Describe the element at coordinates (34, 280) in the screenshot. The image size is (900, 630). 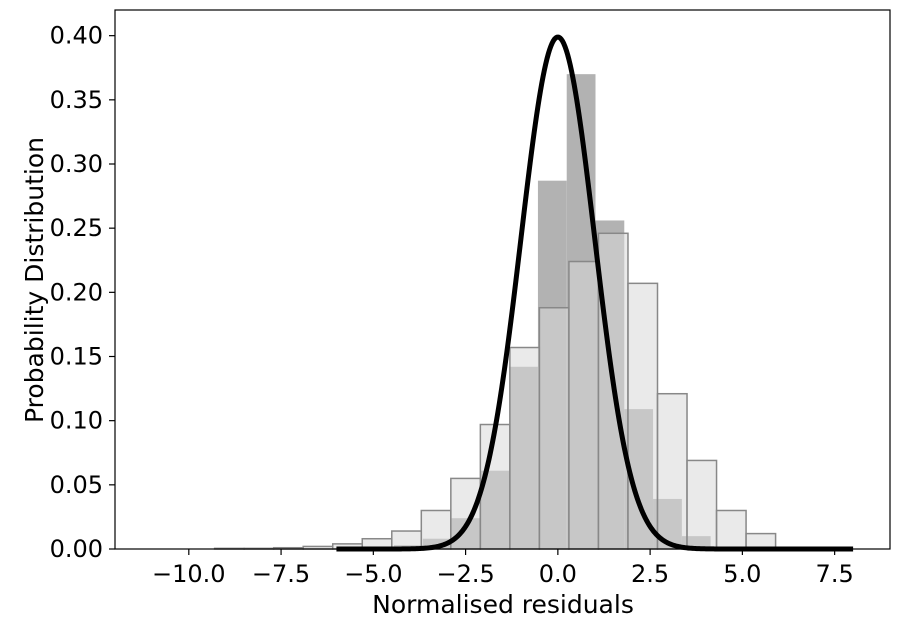
I see `y-axis-label: Probability Distribution` at that location.